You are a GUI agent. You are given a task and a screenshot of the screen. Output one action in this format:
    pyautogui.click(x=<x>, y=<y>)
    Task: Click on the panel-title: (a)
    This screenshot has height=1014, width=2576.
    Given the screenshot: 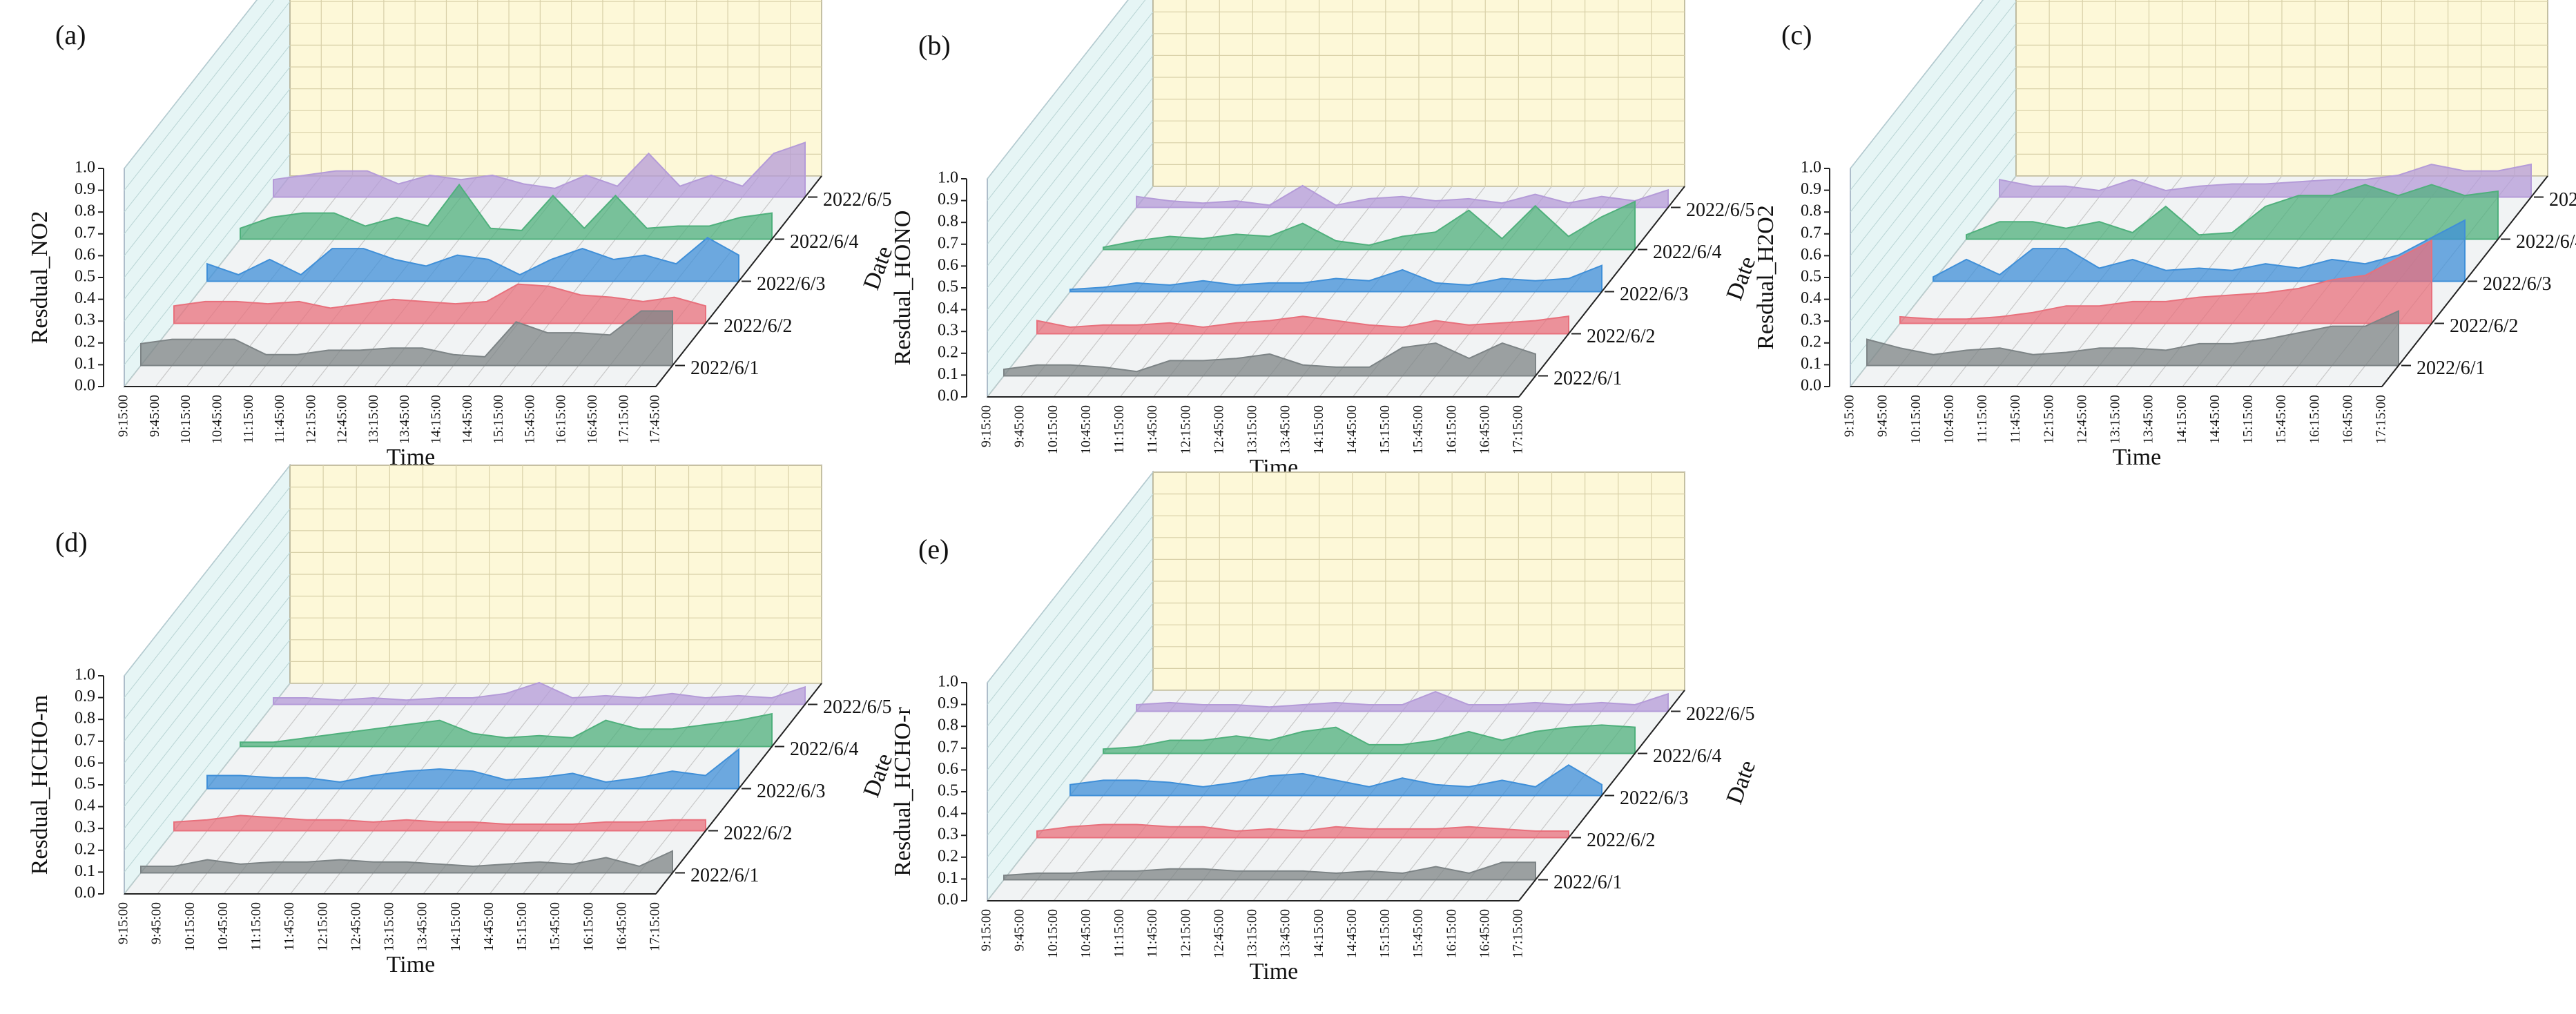 What is the action you would take?
    pyautogui.click(x=71, y=34)
    